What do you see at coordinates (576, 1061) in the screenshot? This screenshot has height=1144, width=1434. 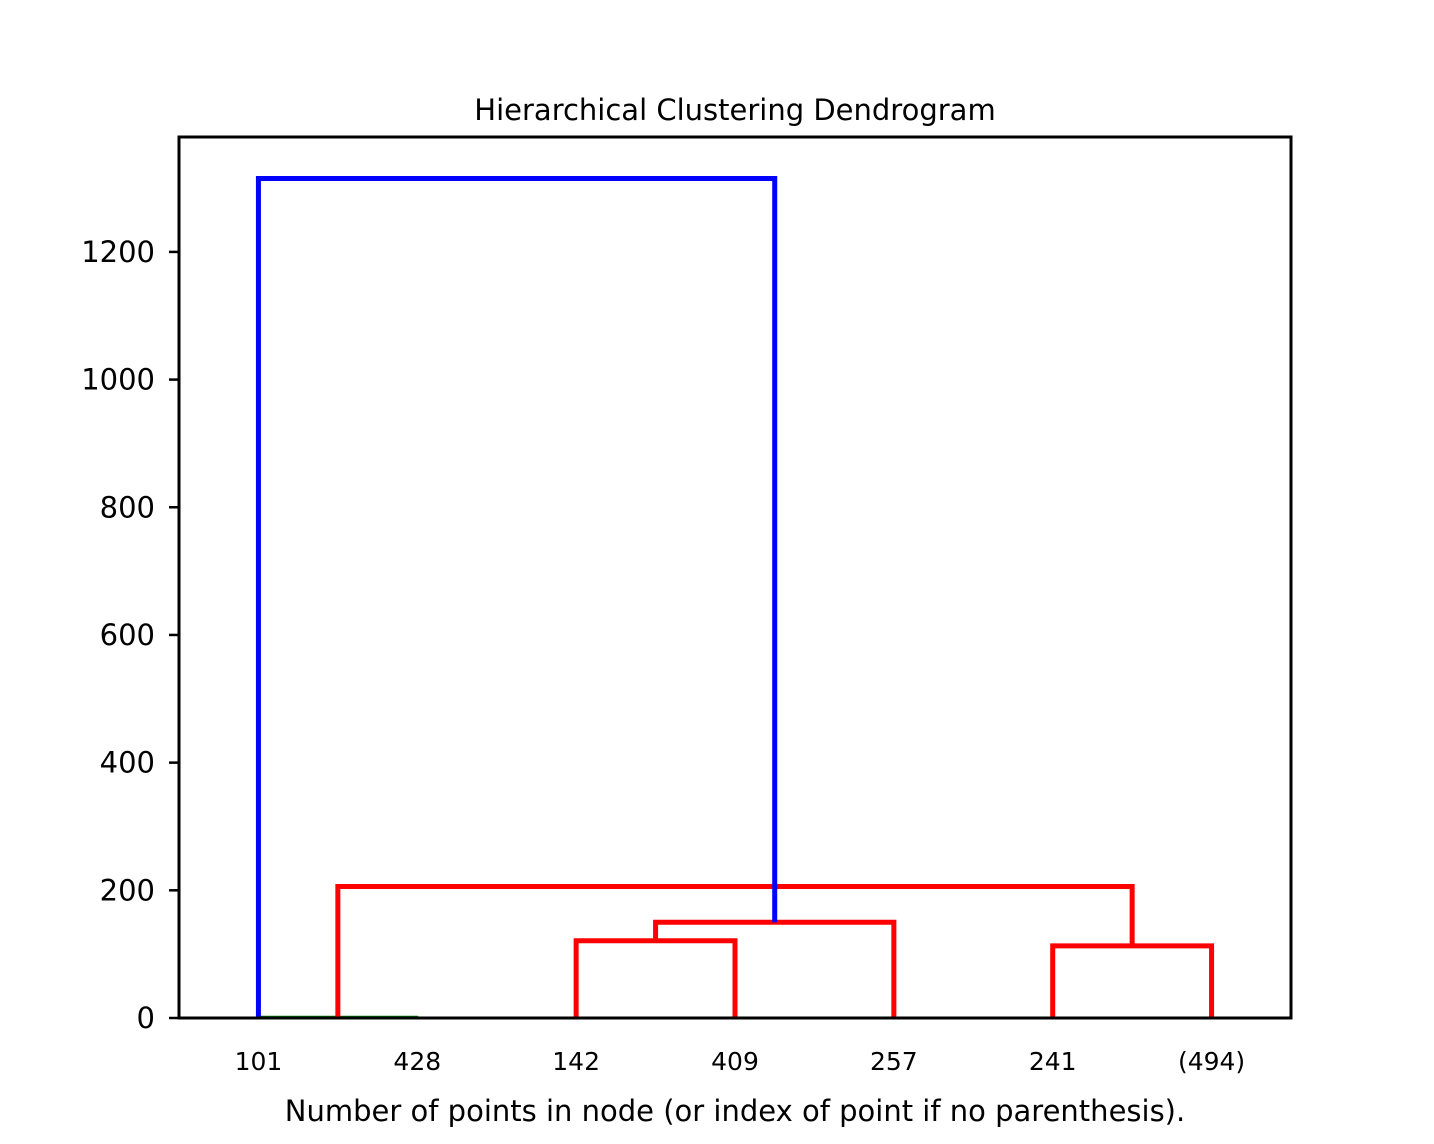 I see `x-leaf-label-2: 142` at bounding box center [576, 1061].